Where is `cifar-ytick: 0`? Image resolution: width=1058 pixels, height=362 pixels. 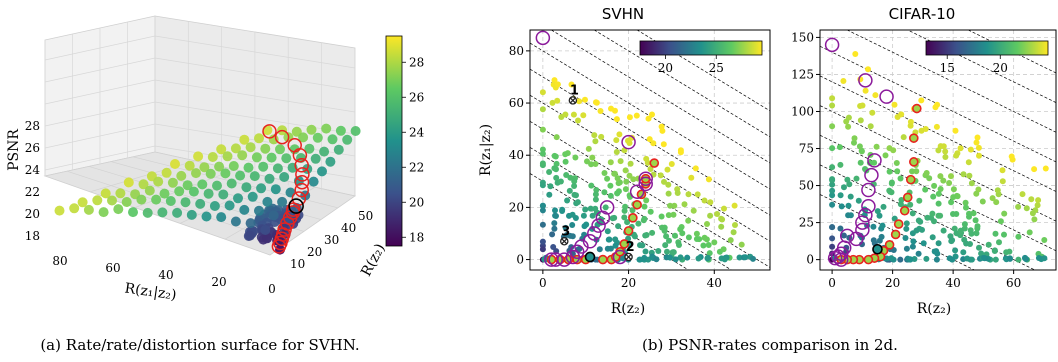
cifar-ytick: 0 is located at coordinates (810, 260).